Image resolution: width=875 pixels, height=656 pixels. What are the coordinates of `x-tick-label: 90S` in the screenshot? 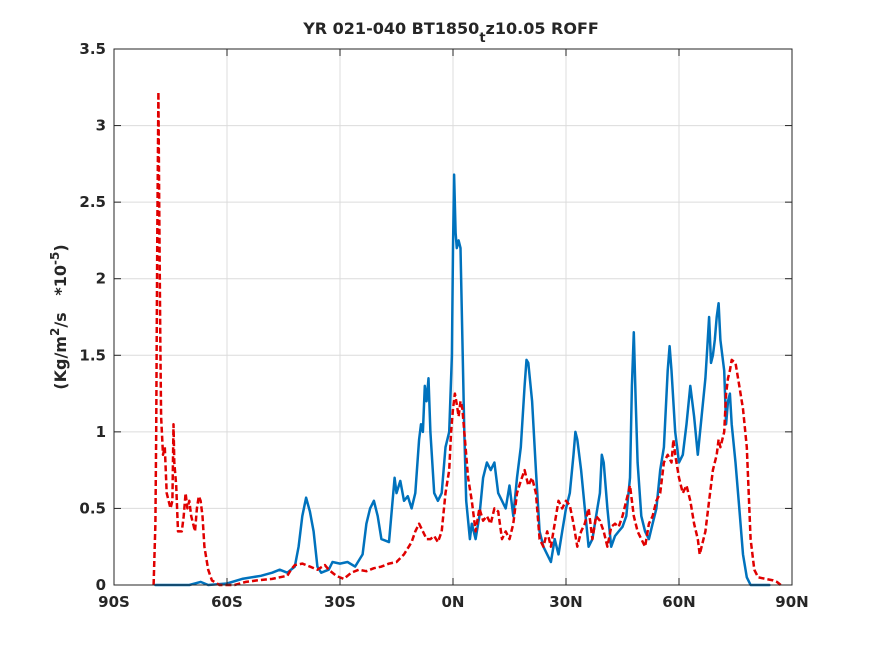 It's located at (114, 602).